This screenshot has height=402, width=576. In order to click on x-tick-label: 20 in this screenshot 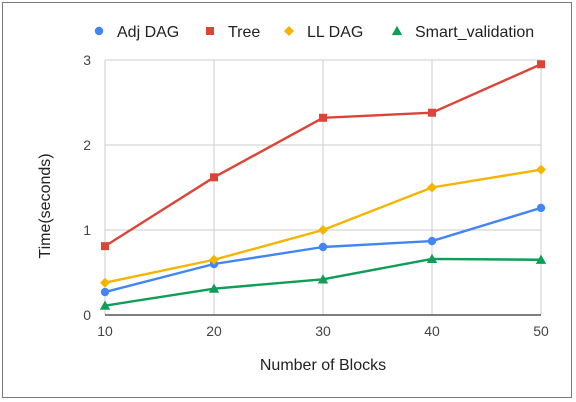, I will do `click(214, 331)`.